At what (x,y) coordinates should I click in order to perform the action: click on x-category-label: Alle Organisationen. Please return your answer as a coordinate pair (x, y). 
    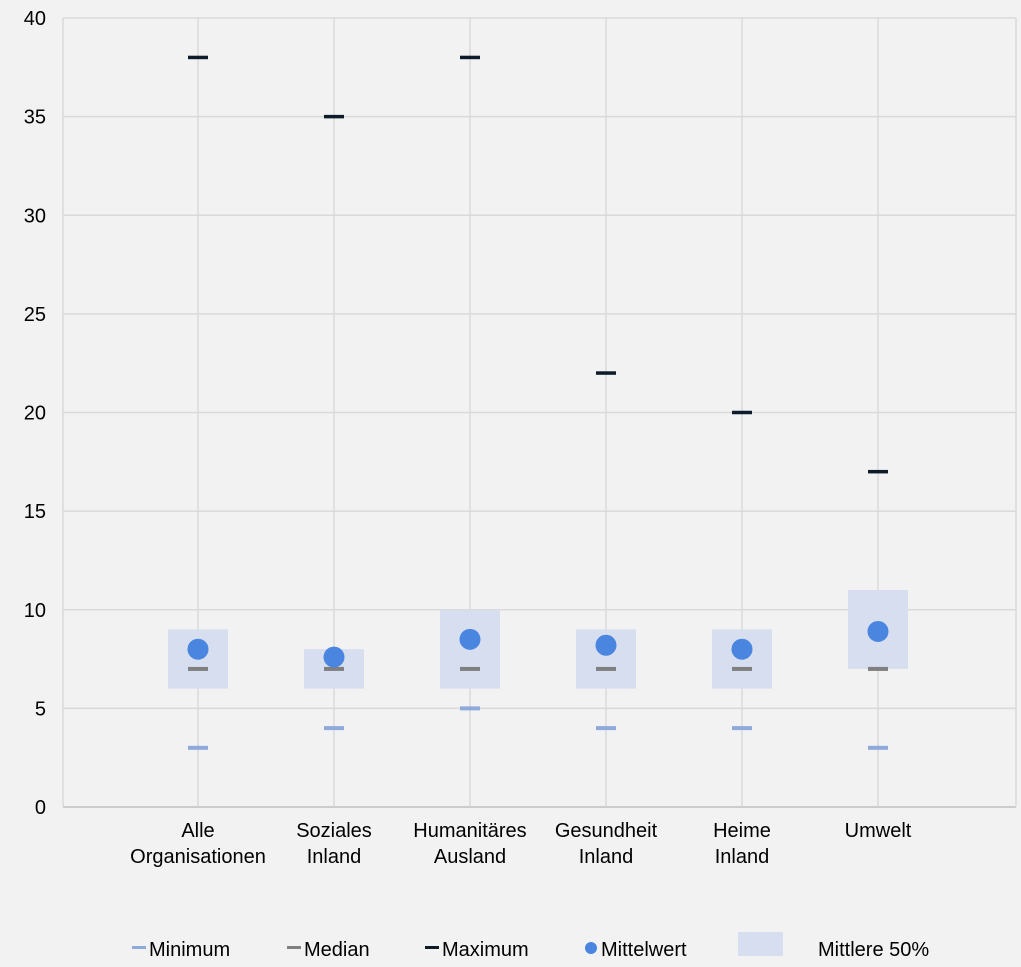
    Looking at the image, I should click on (198, 844).